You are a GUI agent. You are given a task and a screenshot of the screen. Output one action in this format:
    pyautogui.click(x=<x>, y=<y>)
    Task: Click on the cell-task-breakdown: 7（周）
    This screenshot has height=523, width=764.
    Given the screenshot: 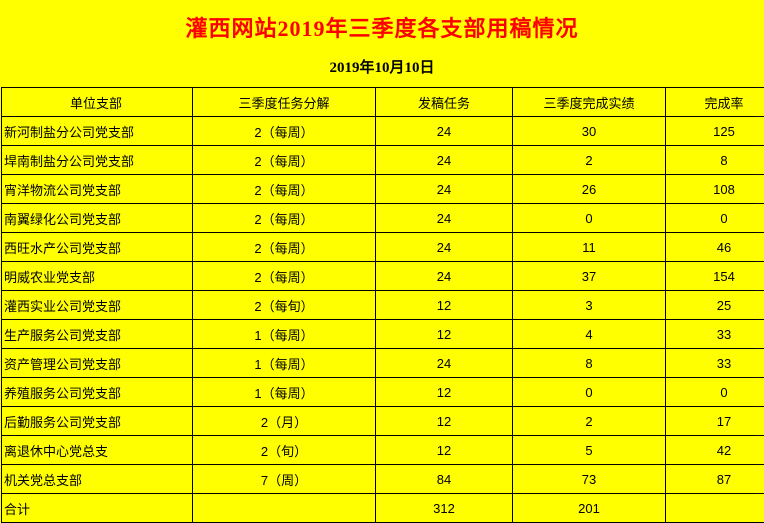 What is the action you would take?
    pyautogui.click(x=284, y=479)
    